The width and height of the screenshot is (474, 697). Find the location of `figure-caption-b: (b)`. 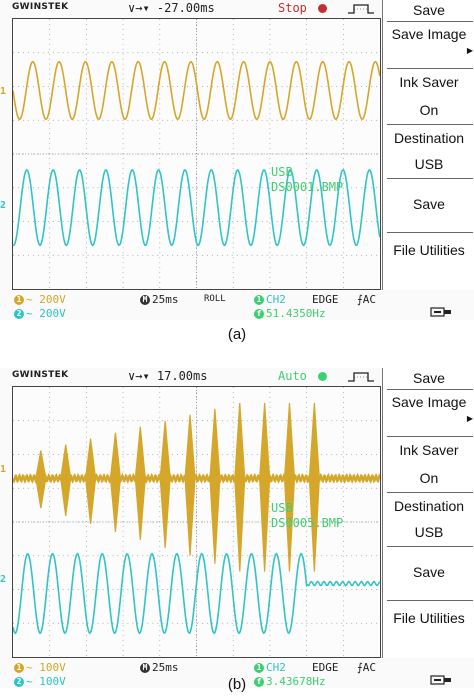

figure-caption-b: (b) is located at coordinates (237, 684).